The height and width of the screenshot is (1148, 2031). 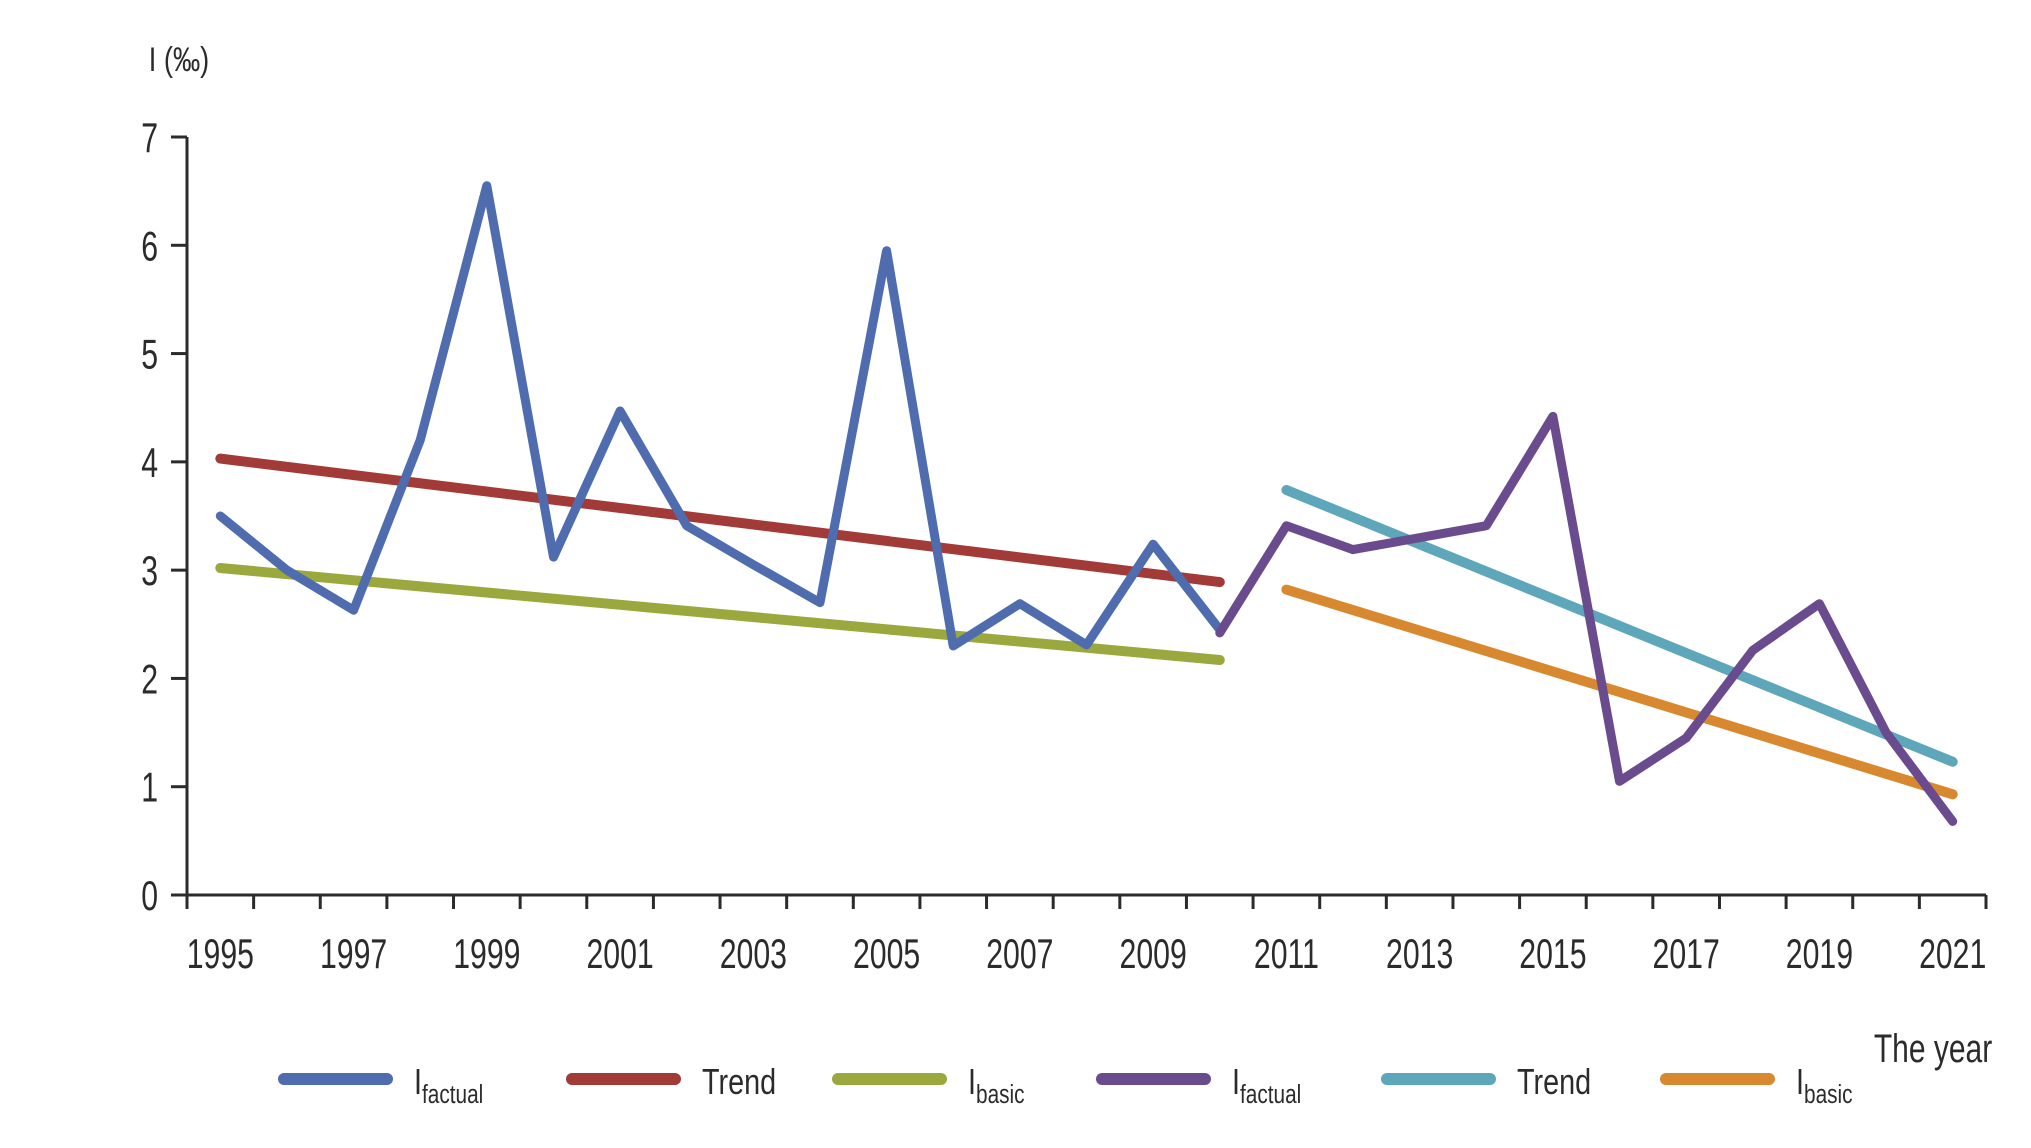 What do you see at coordinates (1819, 953) in the screenshot?
I see `x-axis-tick-label: 2019` at bounding box center [1819, 953].